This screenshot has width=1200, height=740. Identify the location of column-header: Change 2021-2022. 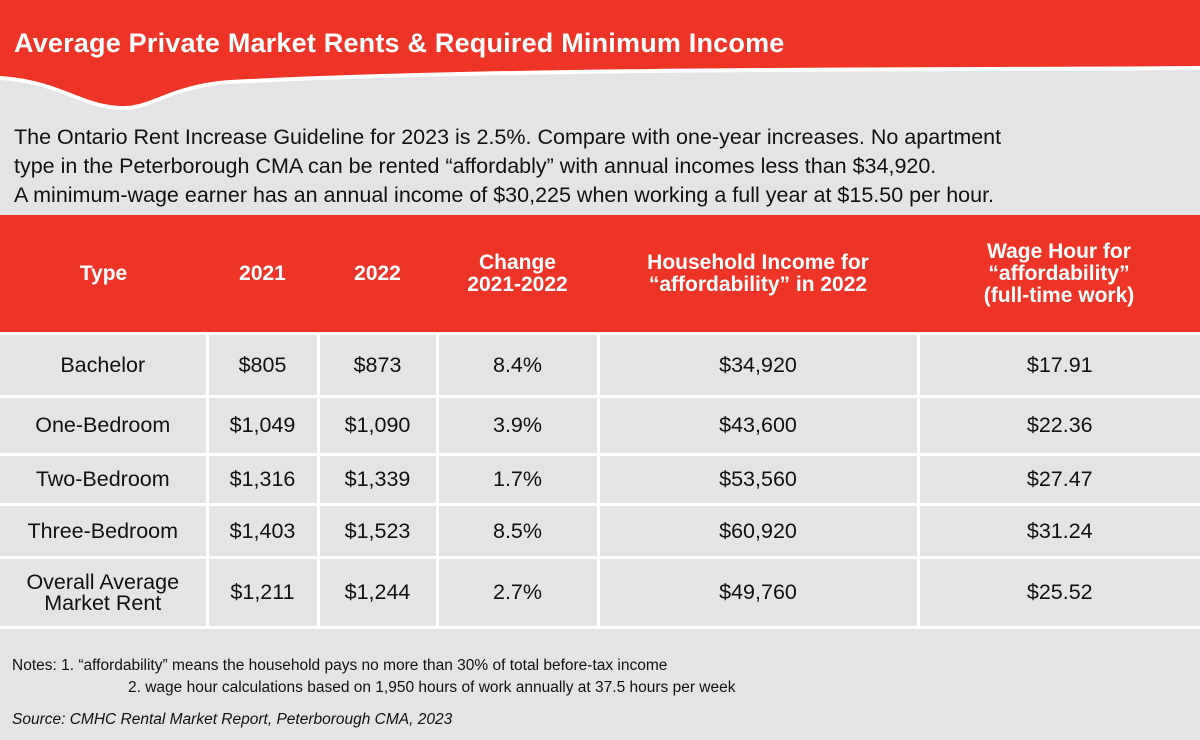
(517, 274).